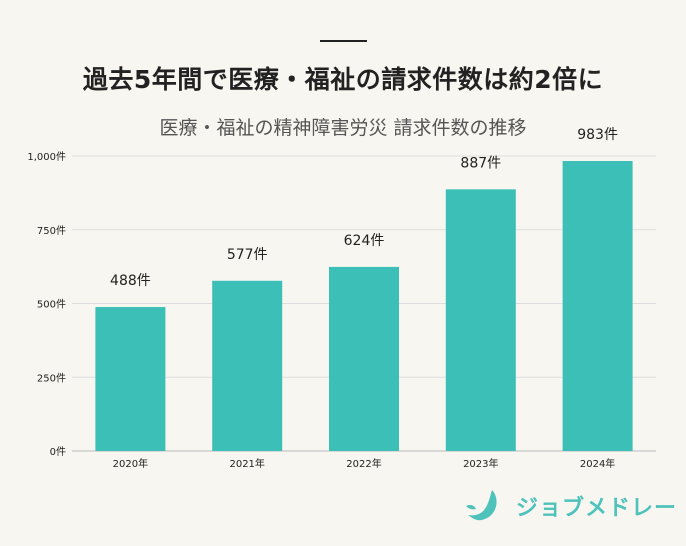  I want to click on bar-2020年, so click(130, 379).